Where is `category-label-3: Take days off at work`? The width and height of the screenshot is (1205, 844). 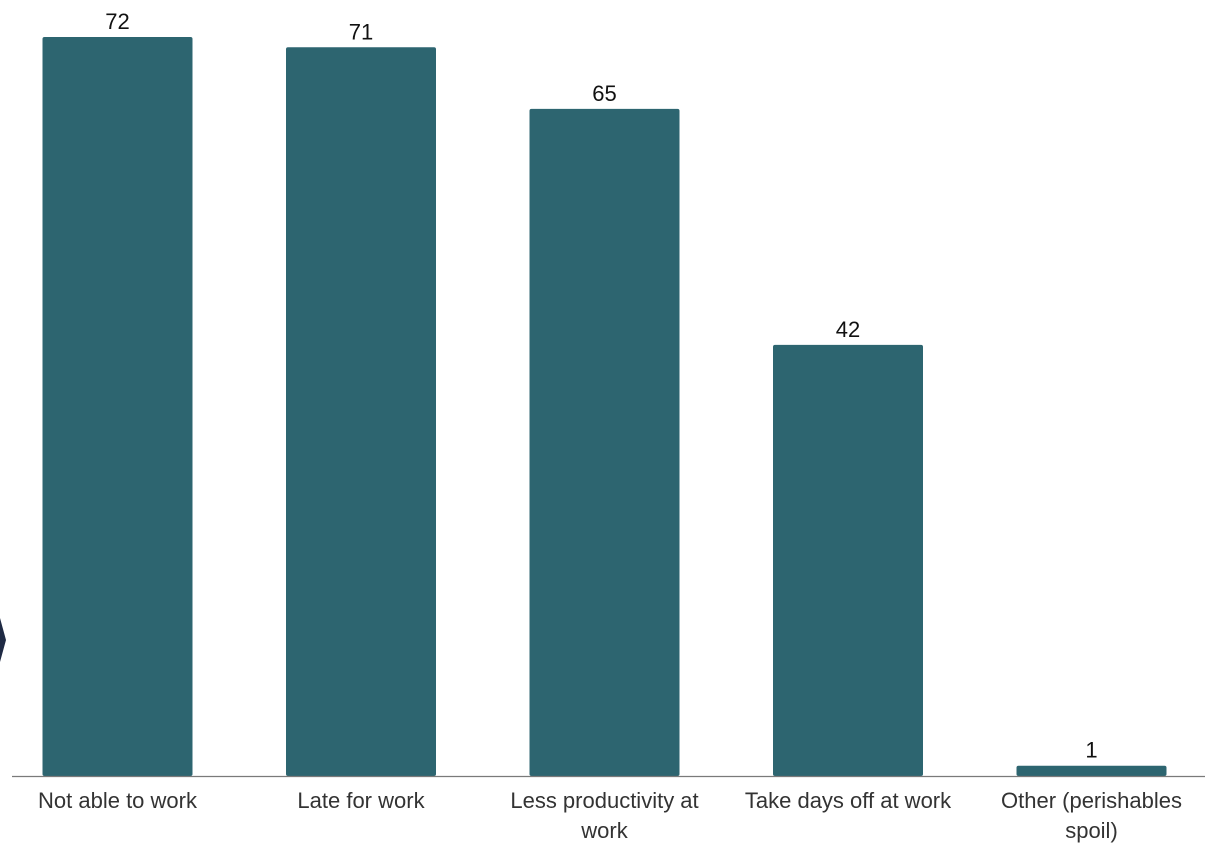
category-label-3: Take days off at work is located at coordinates (848, 800).